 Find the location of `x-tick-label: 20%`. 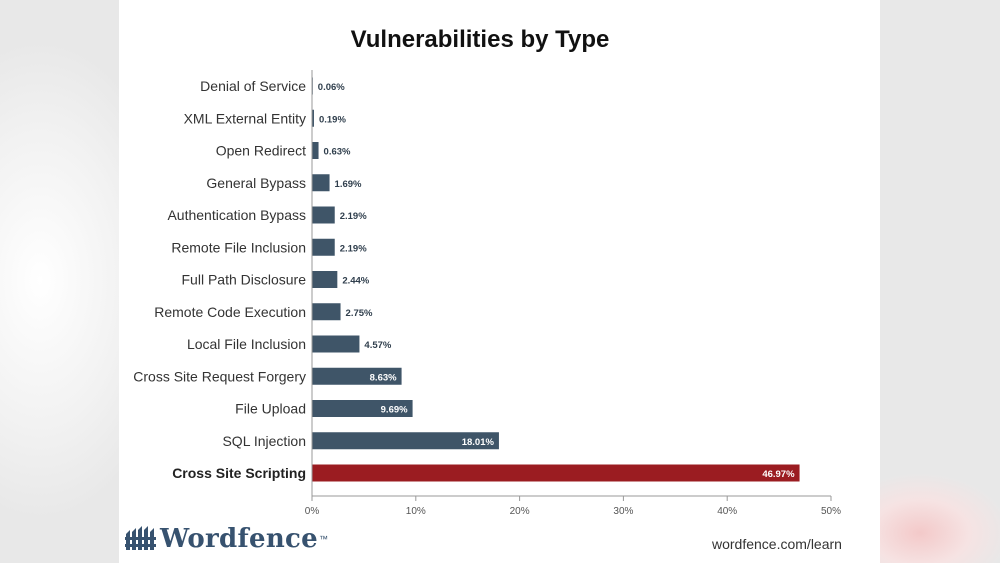

x-tick-label: 20% is located at coordinates (520, 511).